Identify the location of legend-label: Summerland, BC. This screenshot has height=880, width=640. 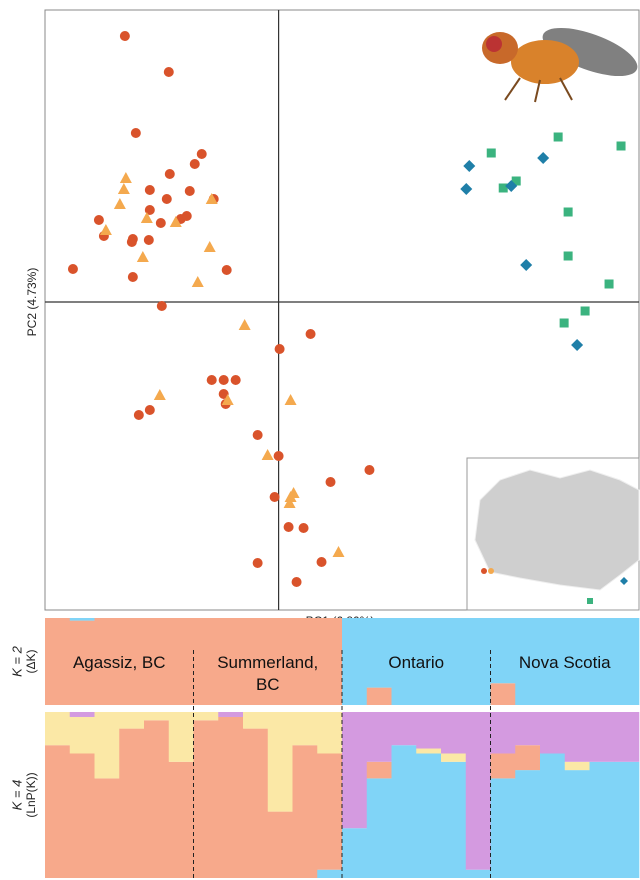
(268, 673).